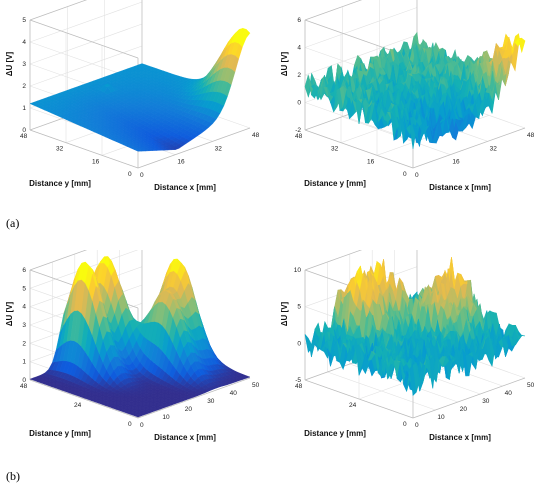  I want to click on tick-labels: 0 10 20 30 40 50 48 24 0 0 1 2 3 4 5 6, so click(140, 348).